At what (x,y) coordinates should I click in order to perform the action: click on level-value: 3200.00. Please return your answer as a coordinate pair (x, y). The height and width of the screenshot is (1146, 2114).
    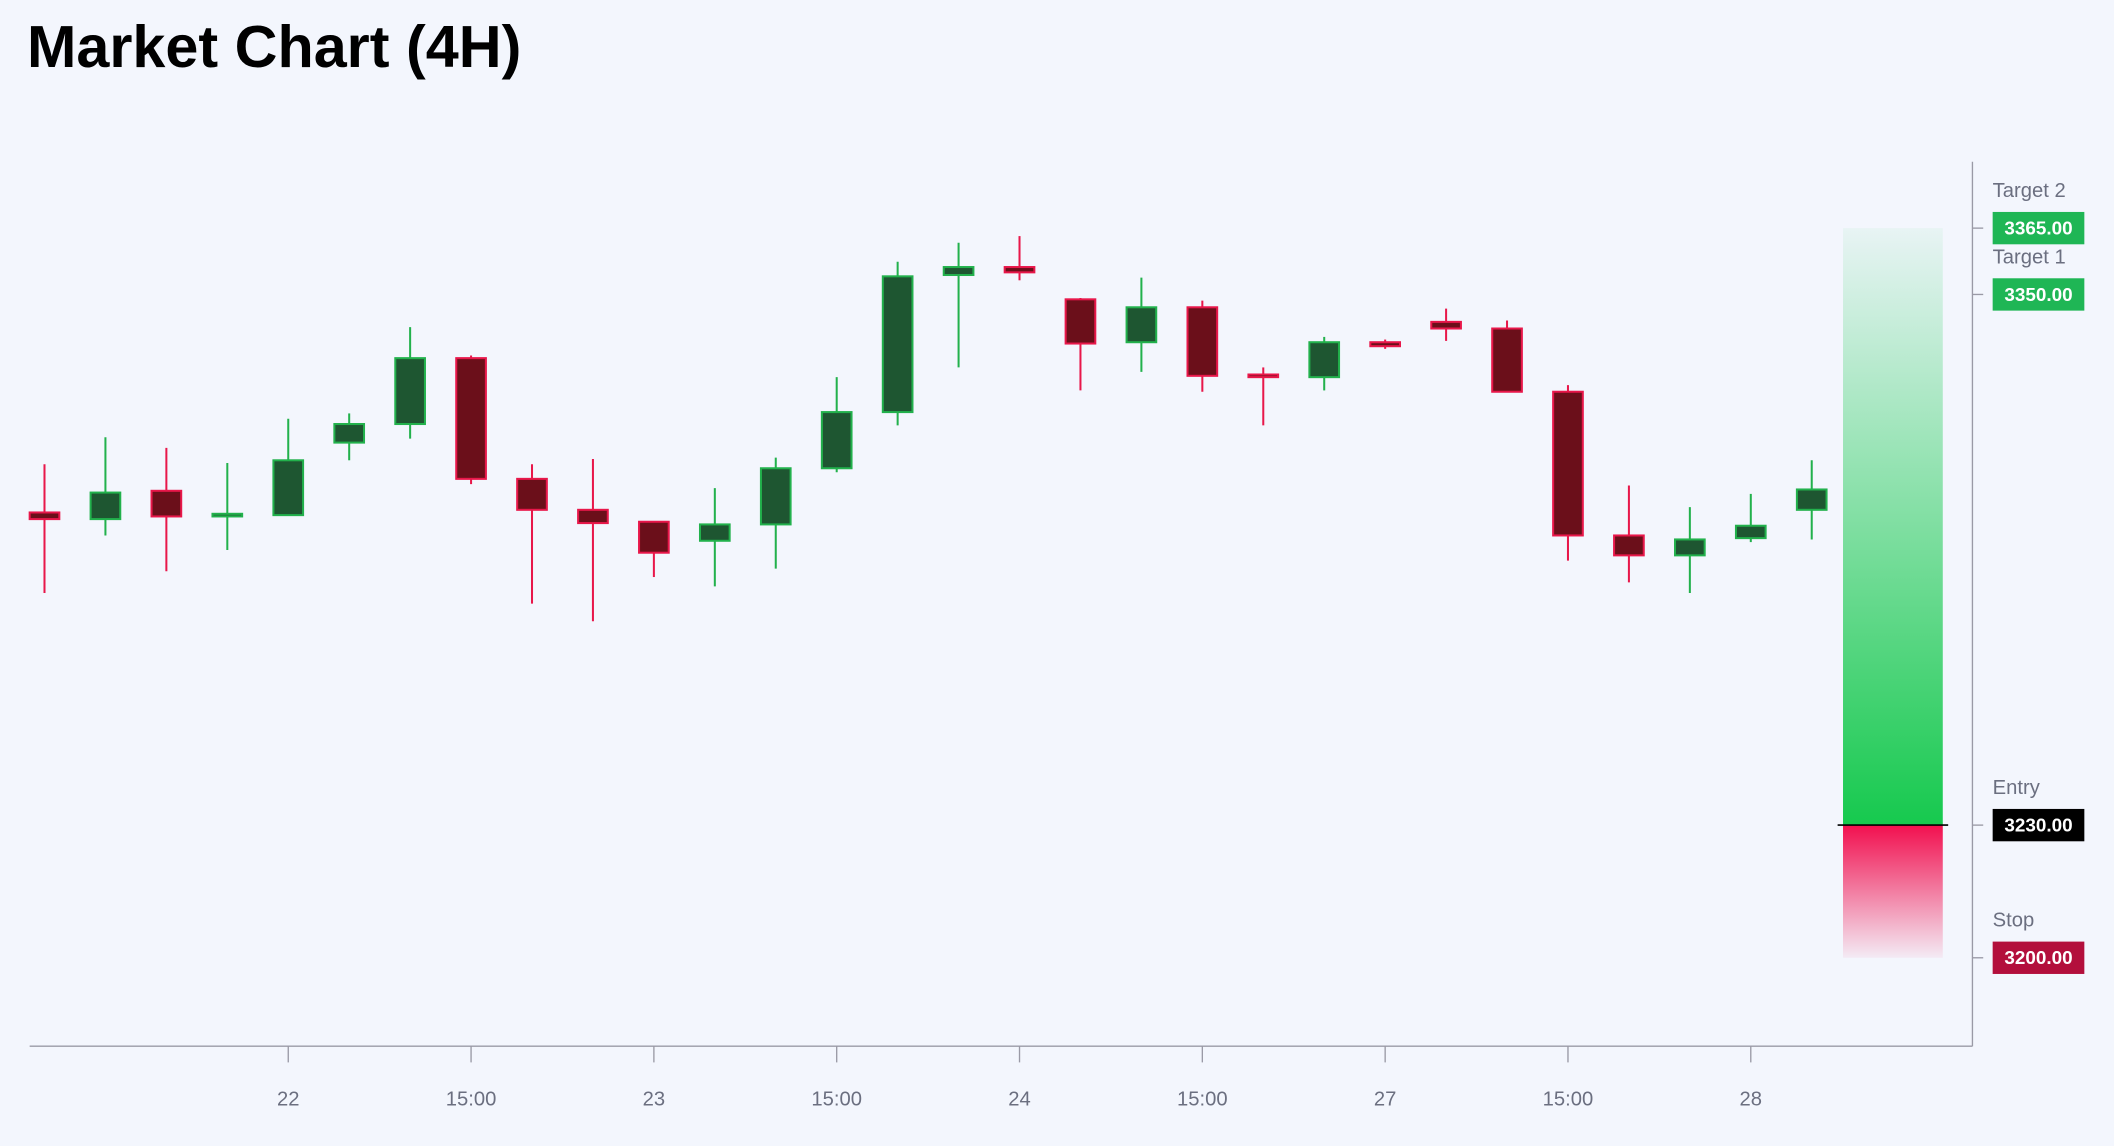
    Looking at the image, I should click on (2038, 957).